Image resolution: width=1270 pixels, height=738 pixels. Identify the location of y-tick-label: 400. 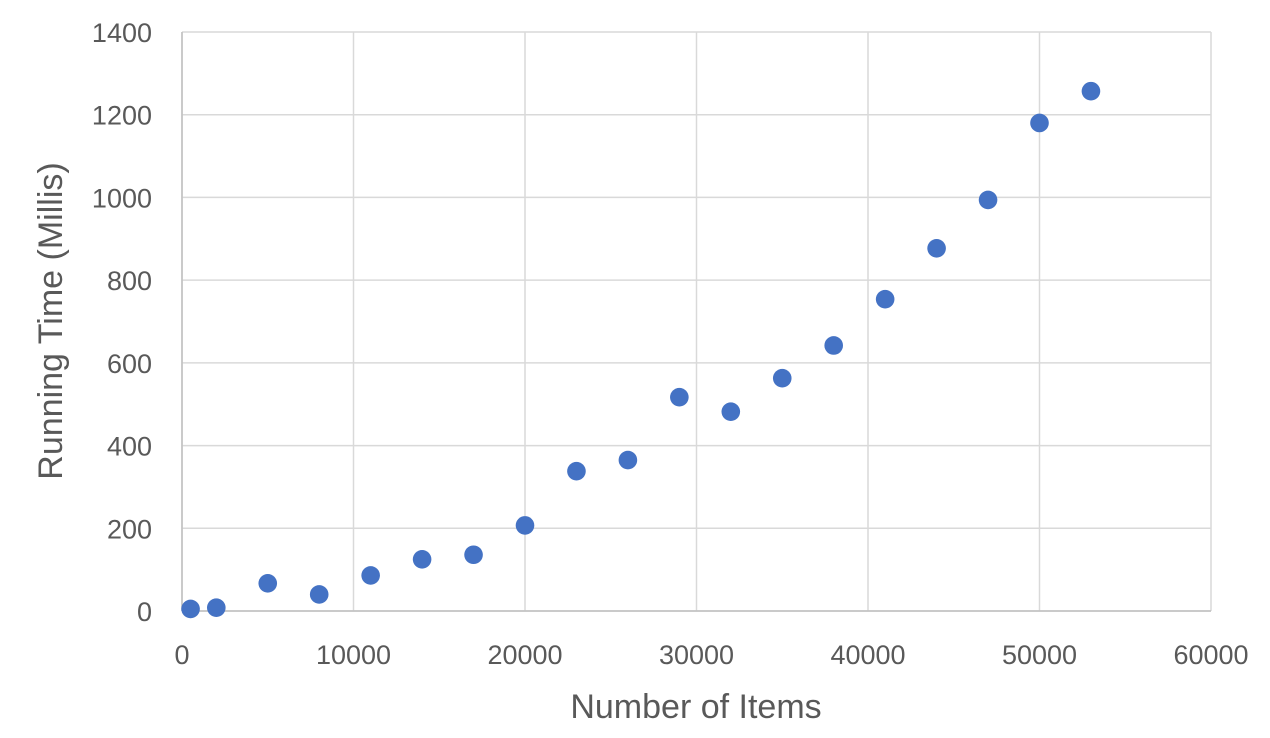
(129, 447).